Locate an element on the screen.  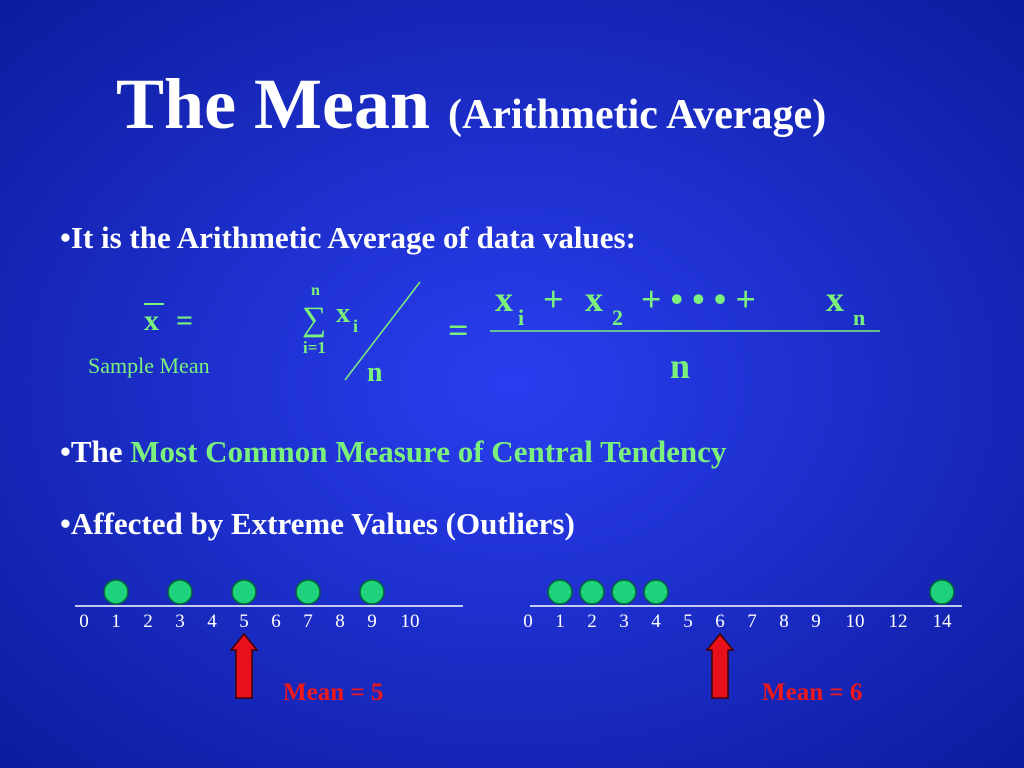
sigma: ∑ is located at coordinates (314, 319).